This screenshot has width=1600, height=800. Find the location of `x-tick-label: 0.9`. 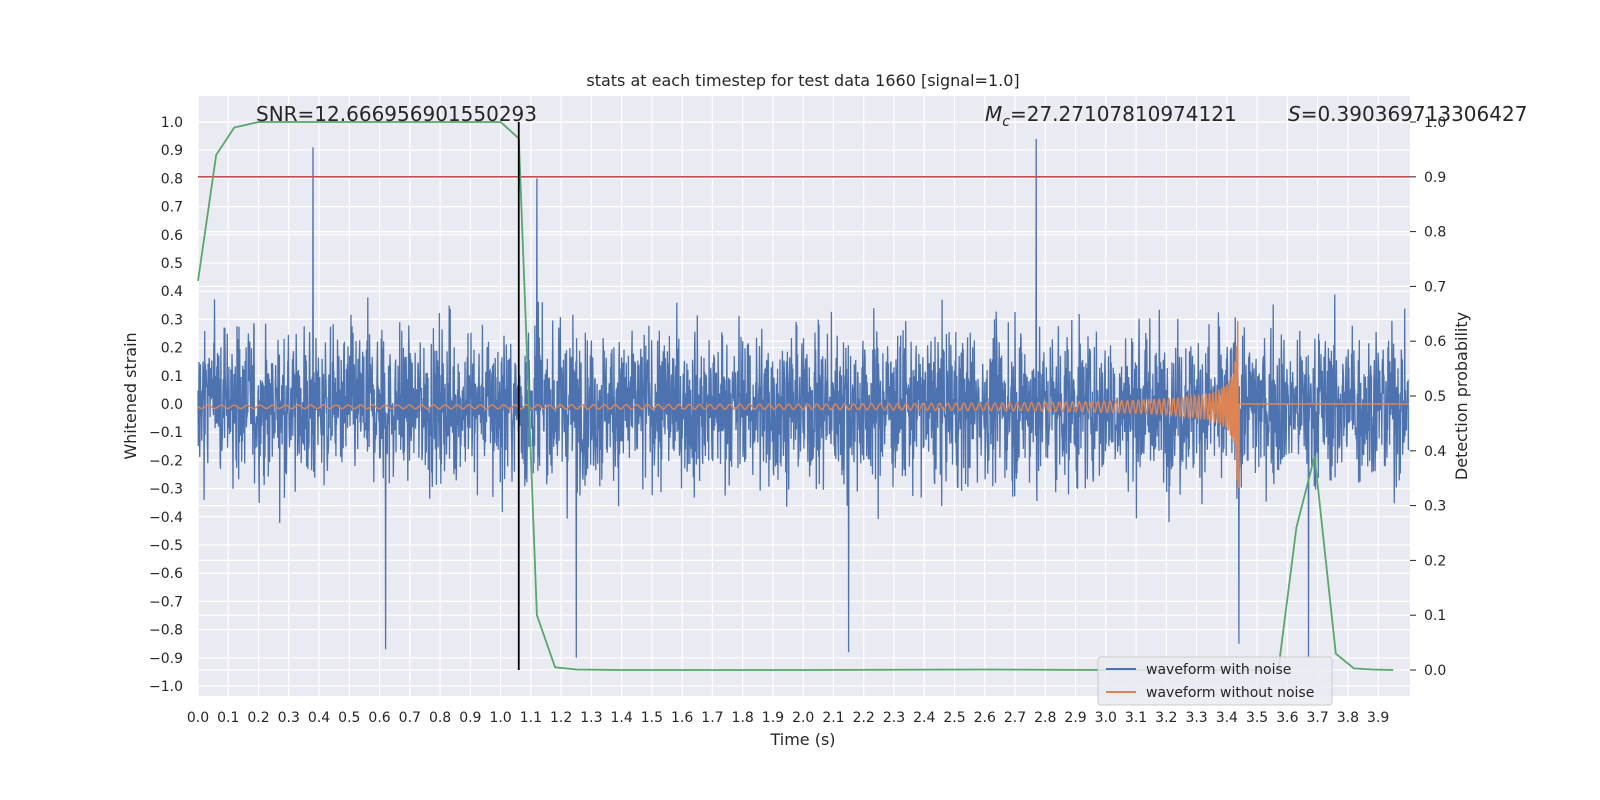

x-tick-label: 0.9 is located at coordinates (470, 718).